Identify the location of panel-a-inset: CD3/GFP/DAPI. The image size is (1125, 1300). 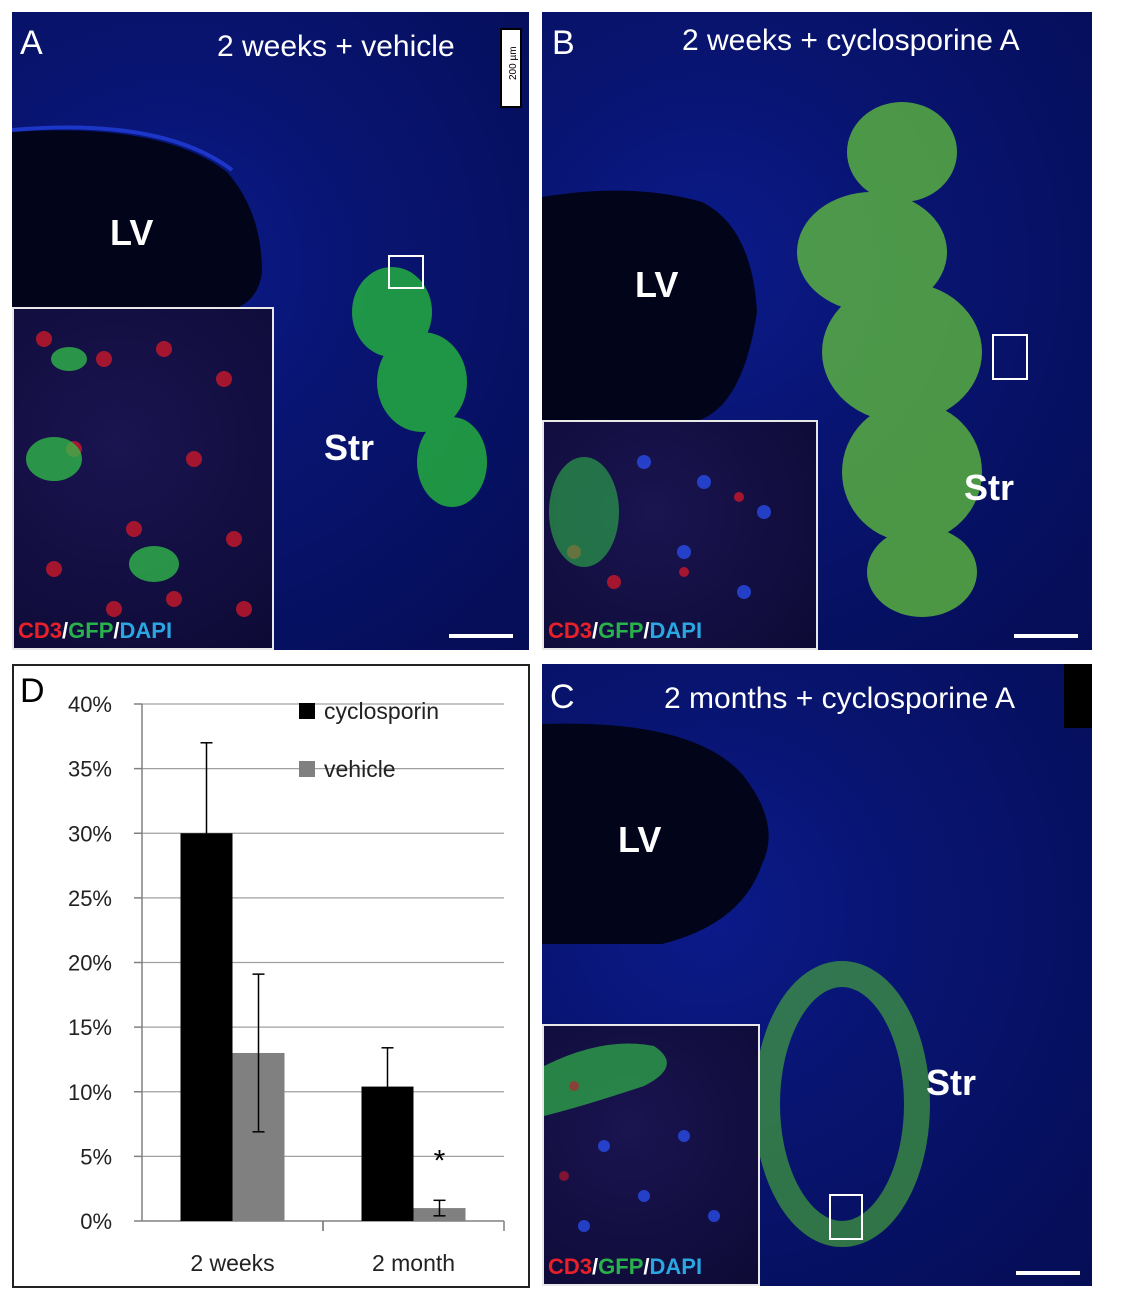
(143, 478).